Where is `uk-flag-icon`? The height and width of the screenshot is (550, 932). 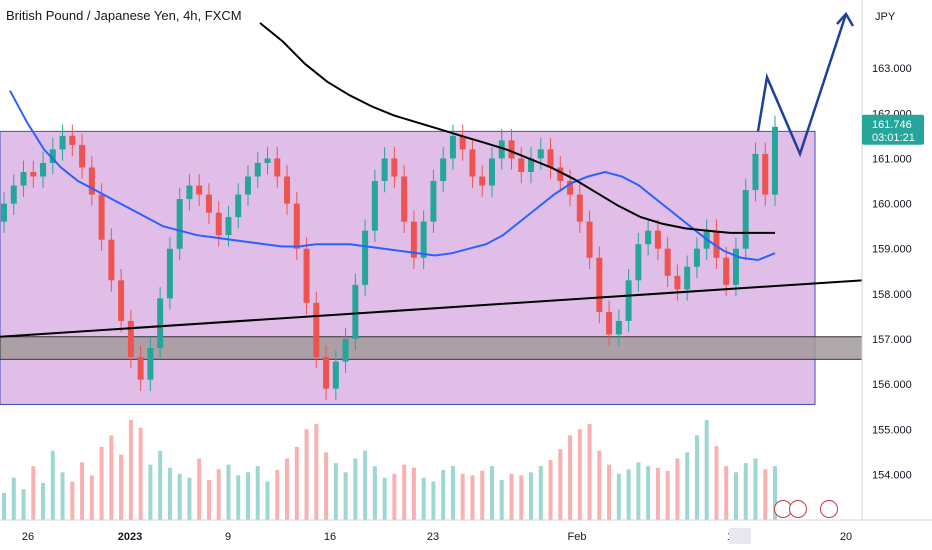 uk-flag-icon is located at coordinates (798, 509).